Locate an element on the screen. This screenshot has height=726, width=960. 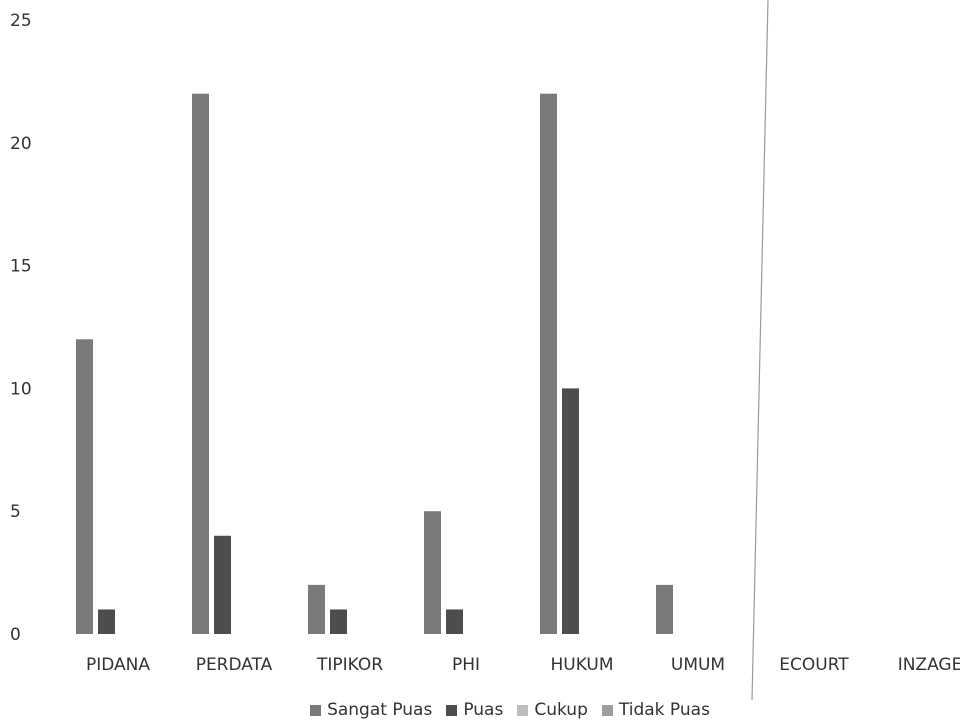
legend-label: Sangat Puas is located at coordinates (380, 710).